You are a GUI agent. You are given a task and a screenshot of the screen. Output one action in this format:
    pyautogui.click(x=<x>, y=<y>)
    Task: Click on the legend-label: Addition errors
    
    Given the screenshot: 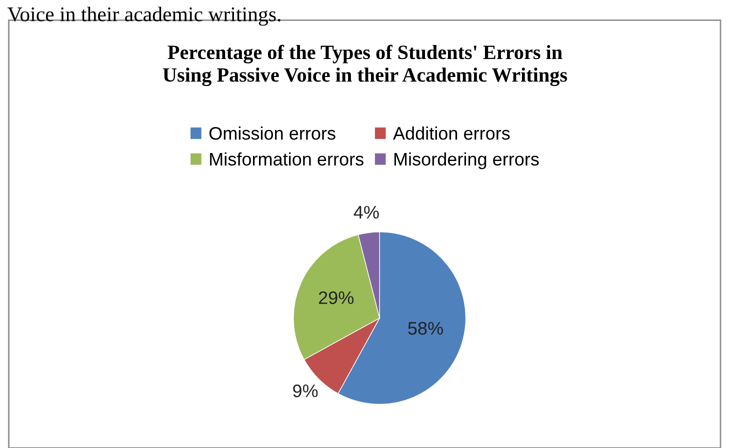 What is the action you would take?
    pyautogui.click(x=451, y=133)
    